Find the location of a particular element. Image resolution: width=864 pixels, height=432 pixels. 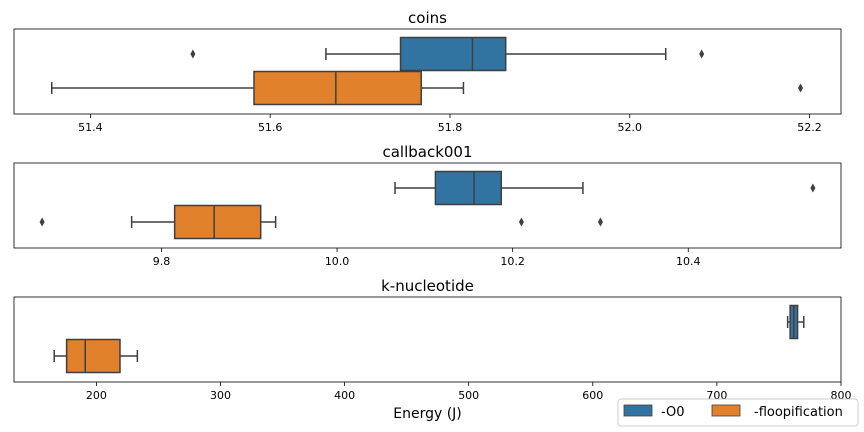

callback001-xtick-label-3: 10.4 is located at coordinates (688, 261).